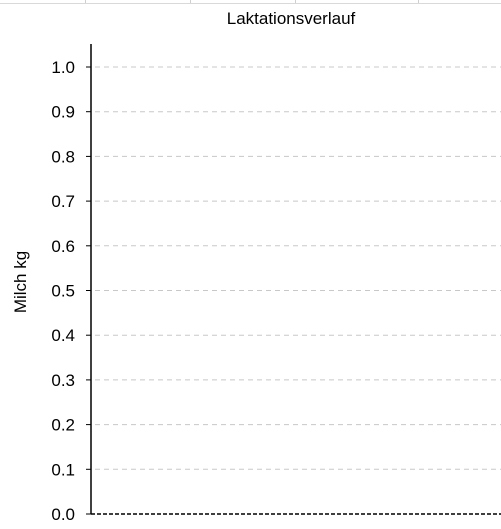 The width and height of the screenshot is (501, 529). I want to click on chart-title: Laktationsverlauf, so click(291, 18).